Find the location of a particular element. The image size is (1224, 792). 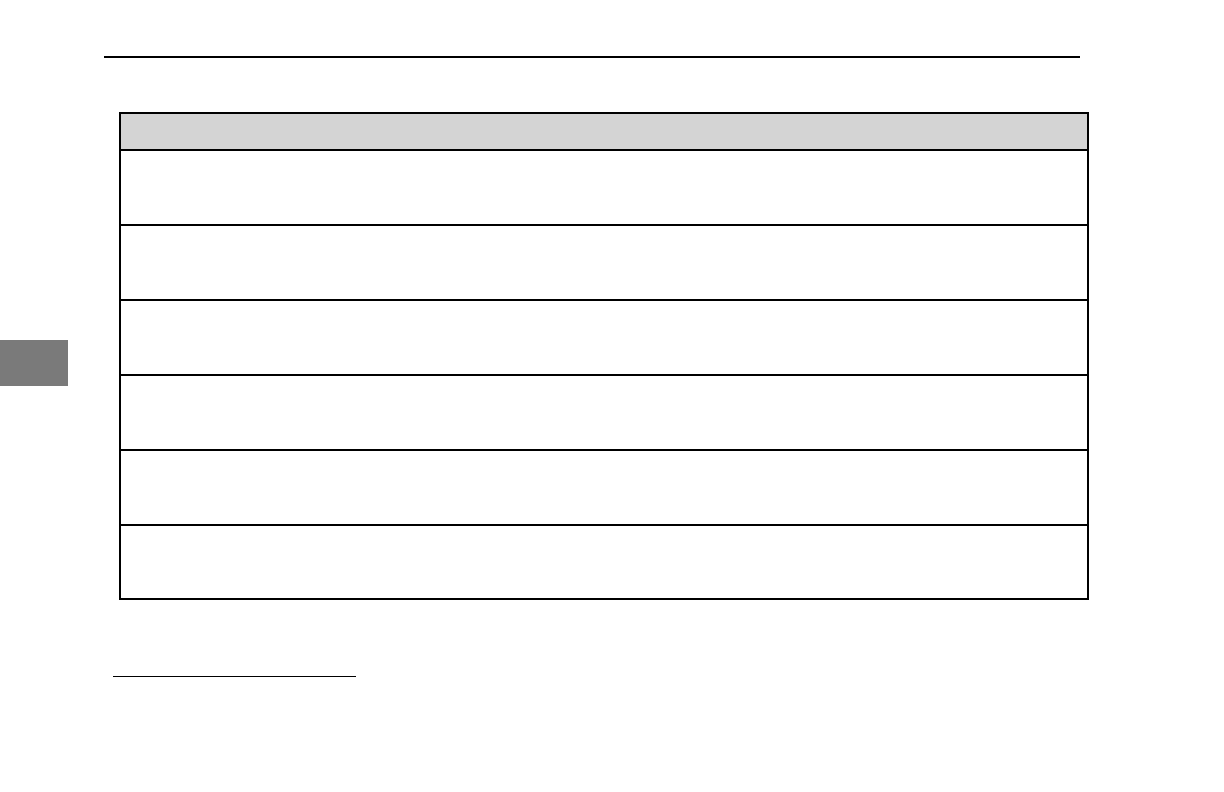

footnote-rule is located at coordinates (234, 676).